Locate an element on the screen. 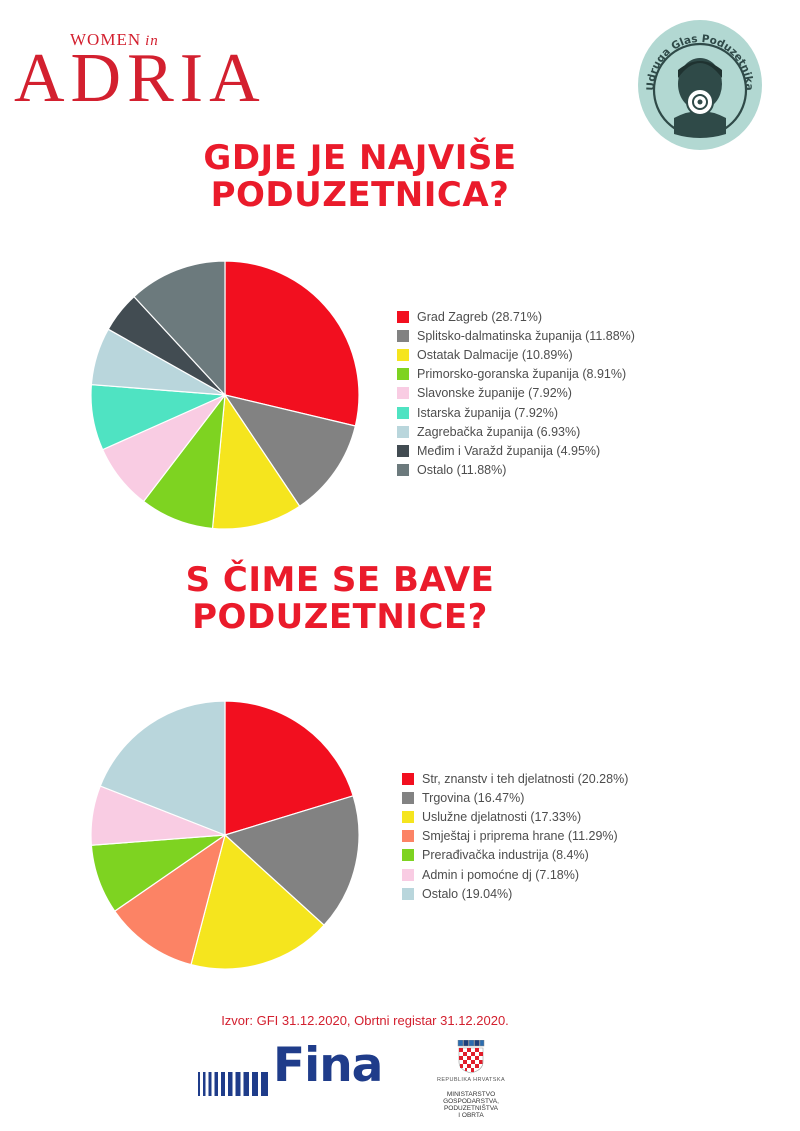  legend-item: Slavonske županije (7.92%) is located at coordinates (516, 393).